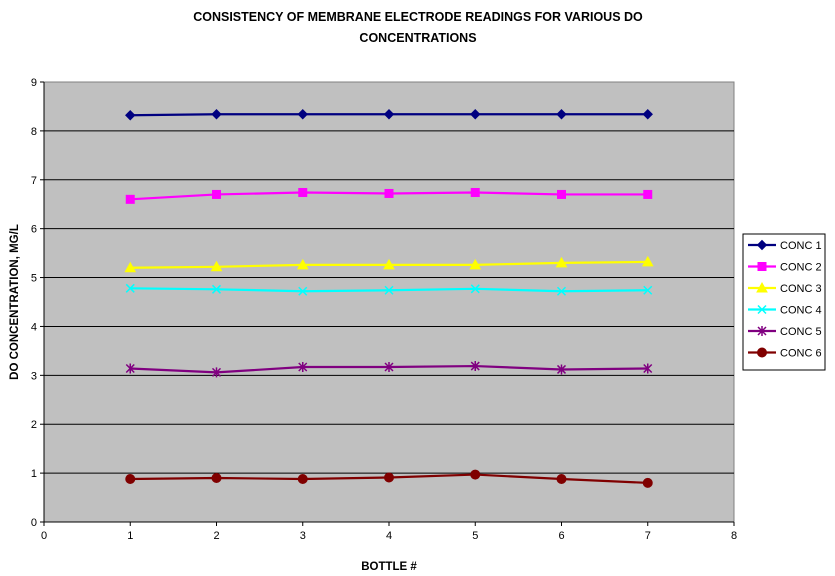 The image size is (835, 576). What do you see at coordinates (801, 354) in the screenshot?
I see `legend-label: CONC 6` at bounding box center [801, 354].